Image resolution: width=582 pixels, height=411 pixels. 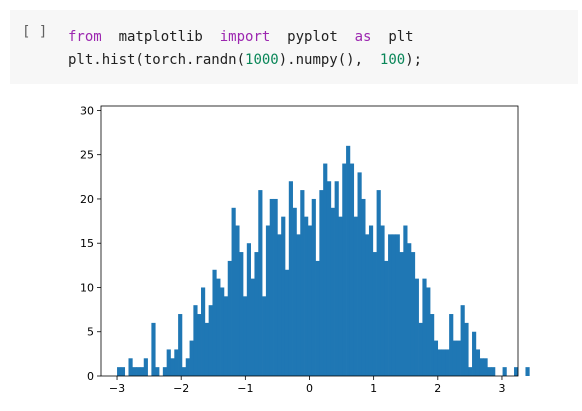 What do you see at coordinates (157, 60) in the screenshot?
I see `code-call-start: plt.hist(torch.randn(` at bounding box center [157, 60].